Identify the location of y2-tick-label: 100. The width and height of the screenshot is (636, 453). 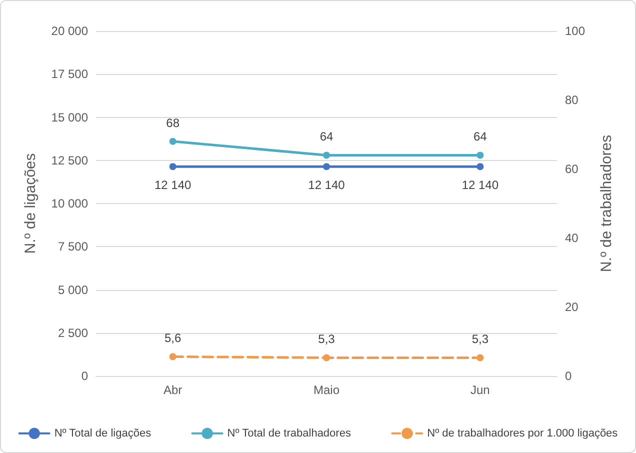
(575, 31).